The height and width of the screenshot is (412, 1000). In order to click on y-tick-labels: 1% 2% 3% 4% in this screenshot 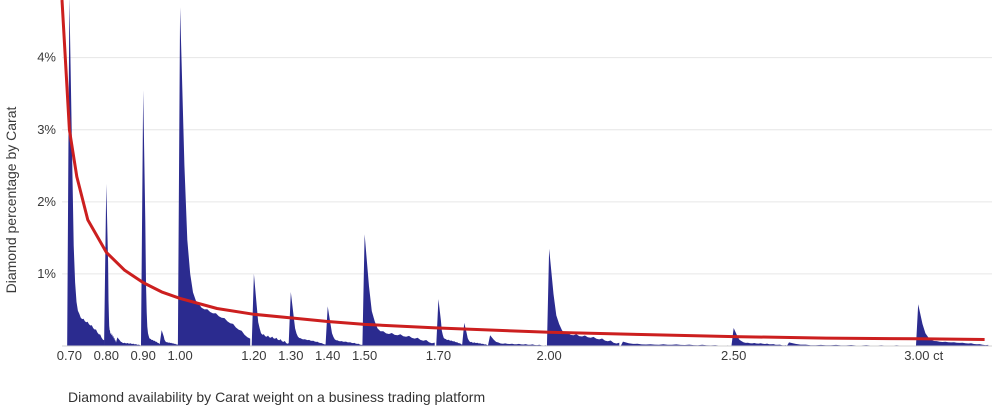, I will do `click(46, 165)`.